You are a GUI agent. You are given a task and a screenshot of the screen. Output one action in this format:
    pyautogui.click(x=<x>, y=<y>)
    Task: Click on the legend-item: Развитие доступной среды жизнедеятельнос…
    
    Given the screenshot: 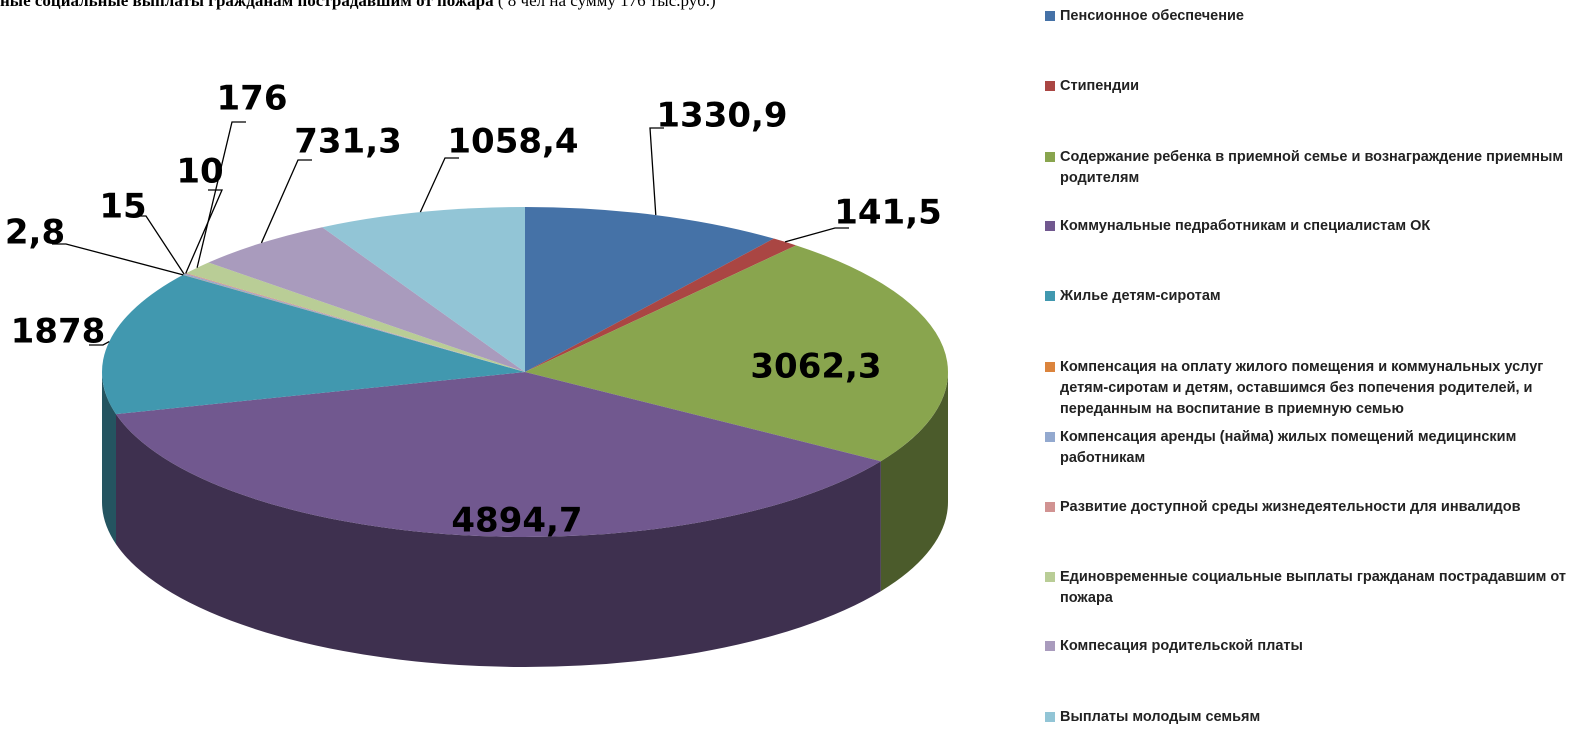 What is the action you would take?
    pyautogui.click(x=1315, y=507)
    